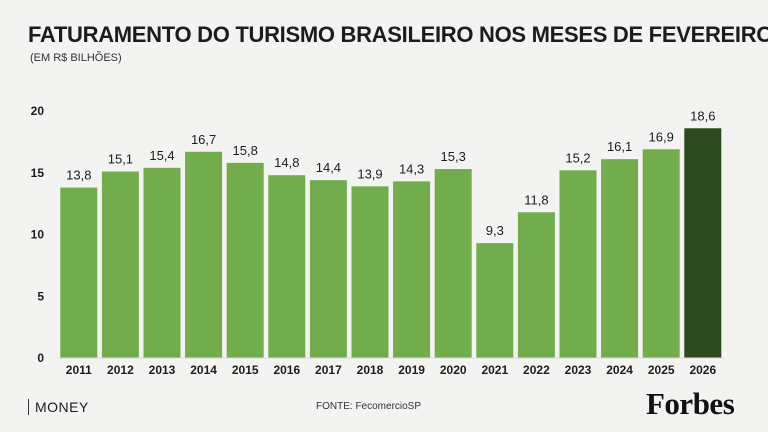  What do you see at coordinates (162, 262) in the screenshot?
I see `bar-2013` at bounding box center [162, 262].